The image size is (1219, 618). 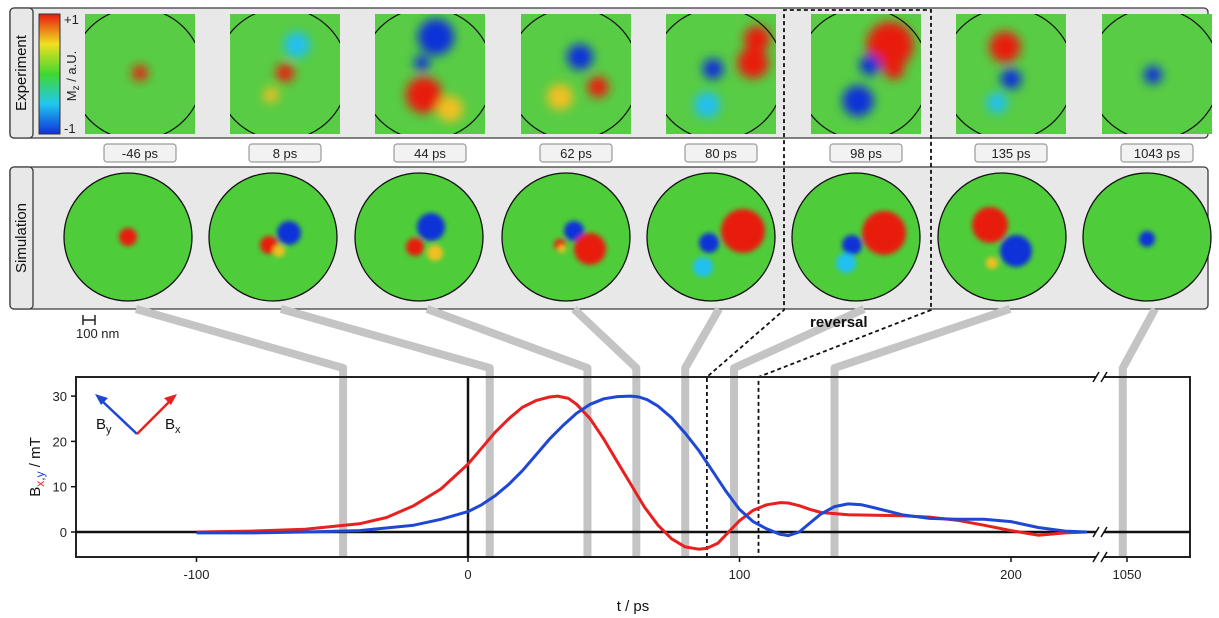 What do you see at coordinates (633, 606) in the screenshot?
I see `x-axis-label: t / ps` at bounding box center [633, 606].